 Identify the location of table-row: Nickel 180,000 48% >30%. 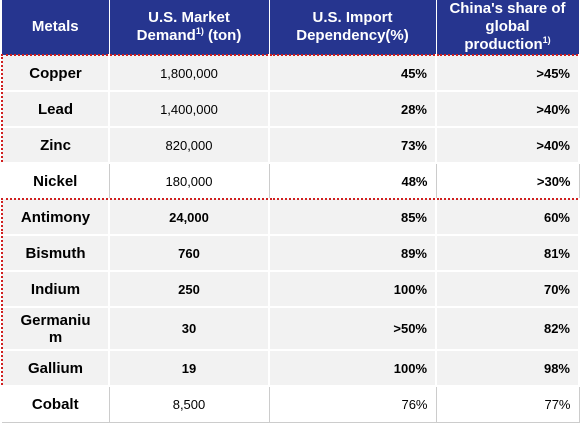
(291, 181).